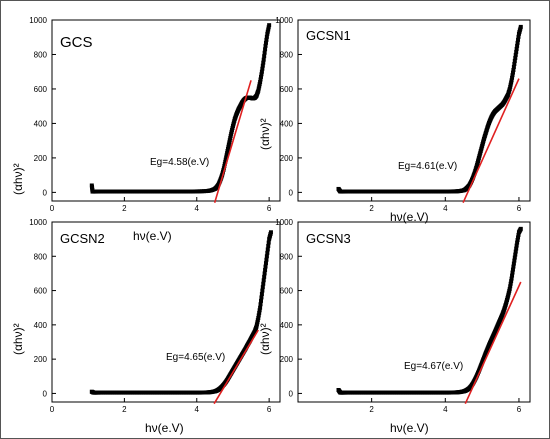  Describe the element at coordinates (265, 339) in the screenshot. I see `y-axis-label: (αhν)²` at that location.